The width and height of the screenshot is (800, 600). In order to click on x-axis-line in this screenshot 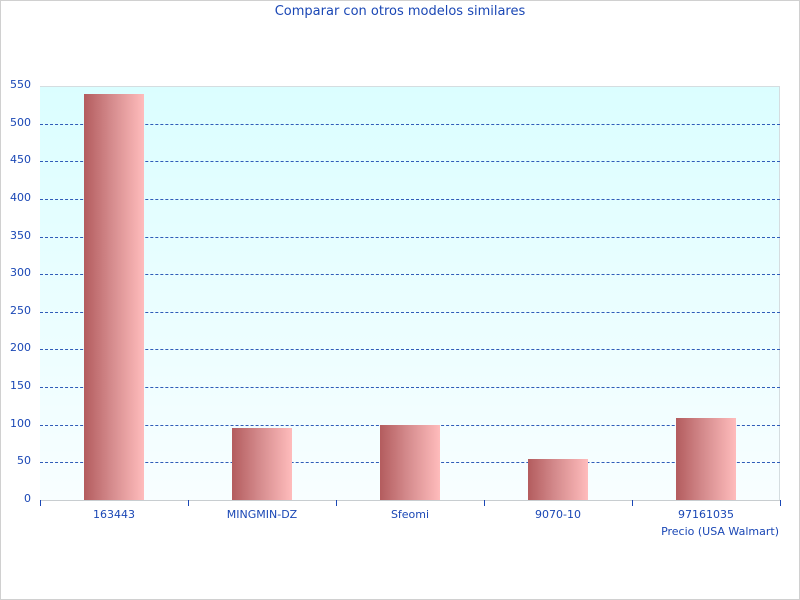, I will do `click(410, 500)`.